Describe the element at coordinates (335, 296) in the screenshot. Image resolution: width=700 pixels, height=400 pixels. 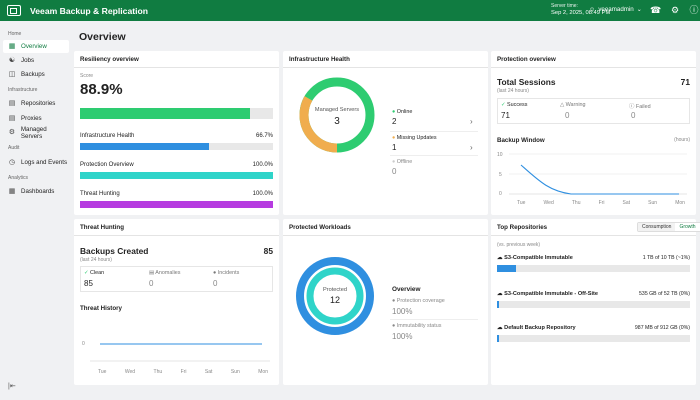
I see `donut-outer-ring` at that location.